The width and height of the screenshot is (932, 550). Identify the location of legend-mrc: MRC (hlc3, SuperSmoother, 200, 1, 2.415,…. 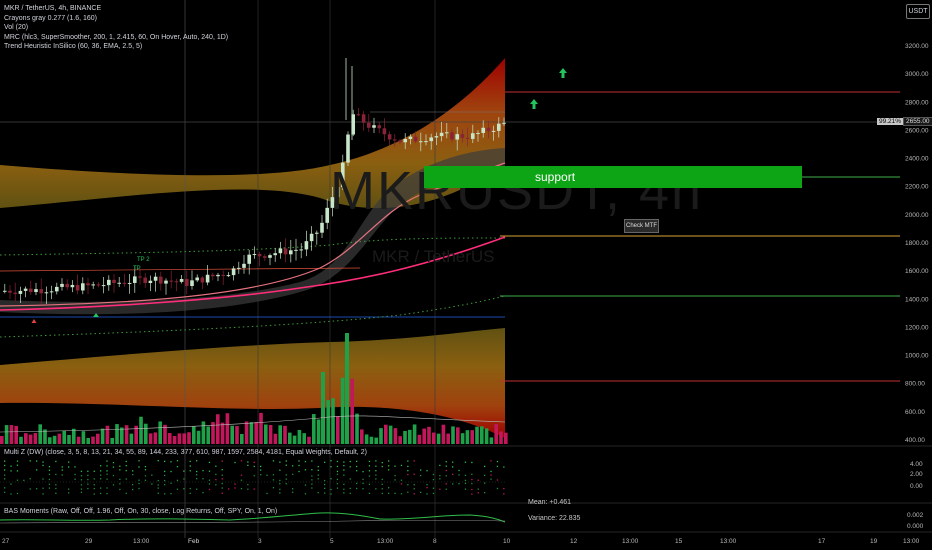
(116, 37).